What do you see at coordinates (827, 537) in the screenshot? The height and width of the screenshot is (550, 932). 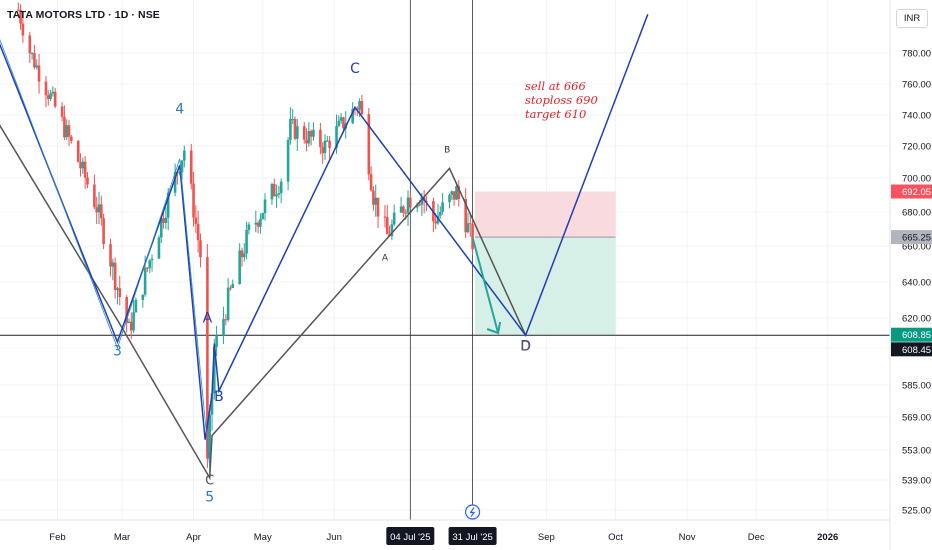 I see `time-tick-label: 2026` at bounding box center [827, 537].